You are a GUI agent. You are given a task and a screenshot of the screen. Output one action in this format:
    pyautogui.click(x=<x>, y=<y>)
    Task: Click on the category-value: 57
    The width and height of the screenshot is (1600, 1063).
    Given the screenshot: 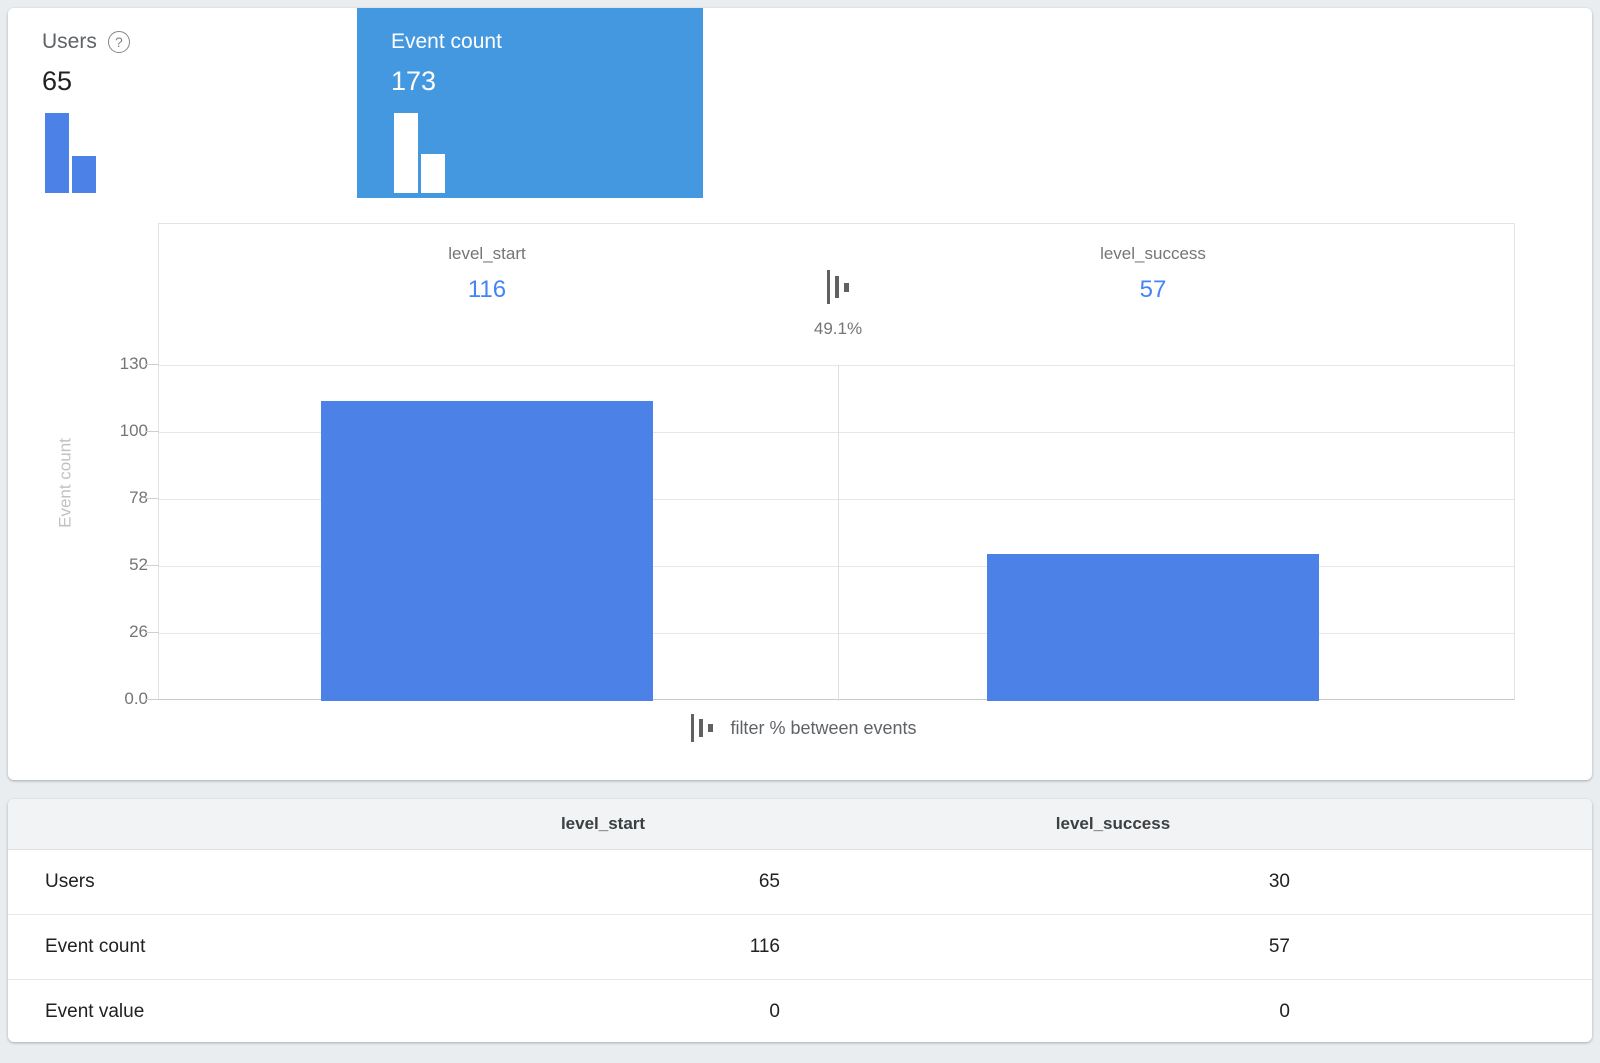 What is the action you would take?
    pyautogui.click(x=1153, y=289)
    